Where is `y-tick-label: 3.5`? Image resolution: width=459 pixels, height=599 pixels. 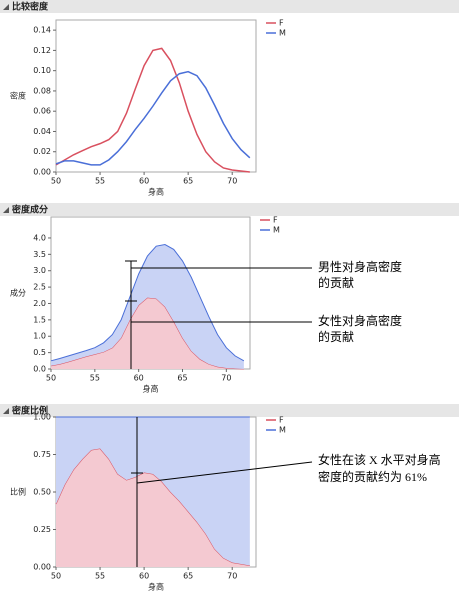
y-tick-label: 3.5 is located at coordinates (39, 254).